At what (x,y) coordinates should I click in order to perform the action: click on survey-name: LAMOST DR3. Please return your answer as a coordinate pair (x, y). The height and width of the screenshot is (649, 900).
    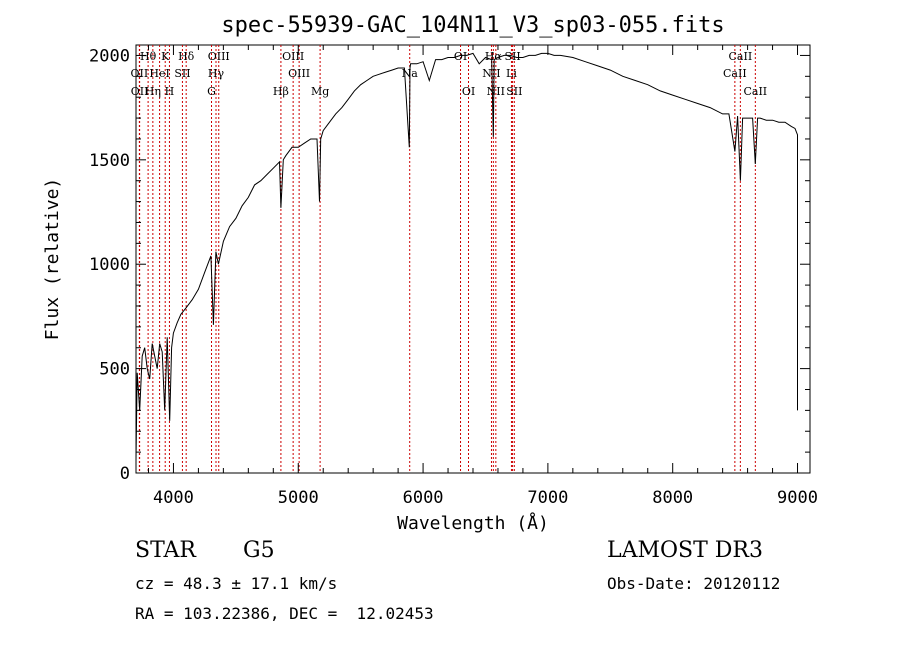
    Looking at the image, I should click on (685, 550).